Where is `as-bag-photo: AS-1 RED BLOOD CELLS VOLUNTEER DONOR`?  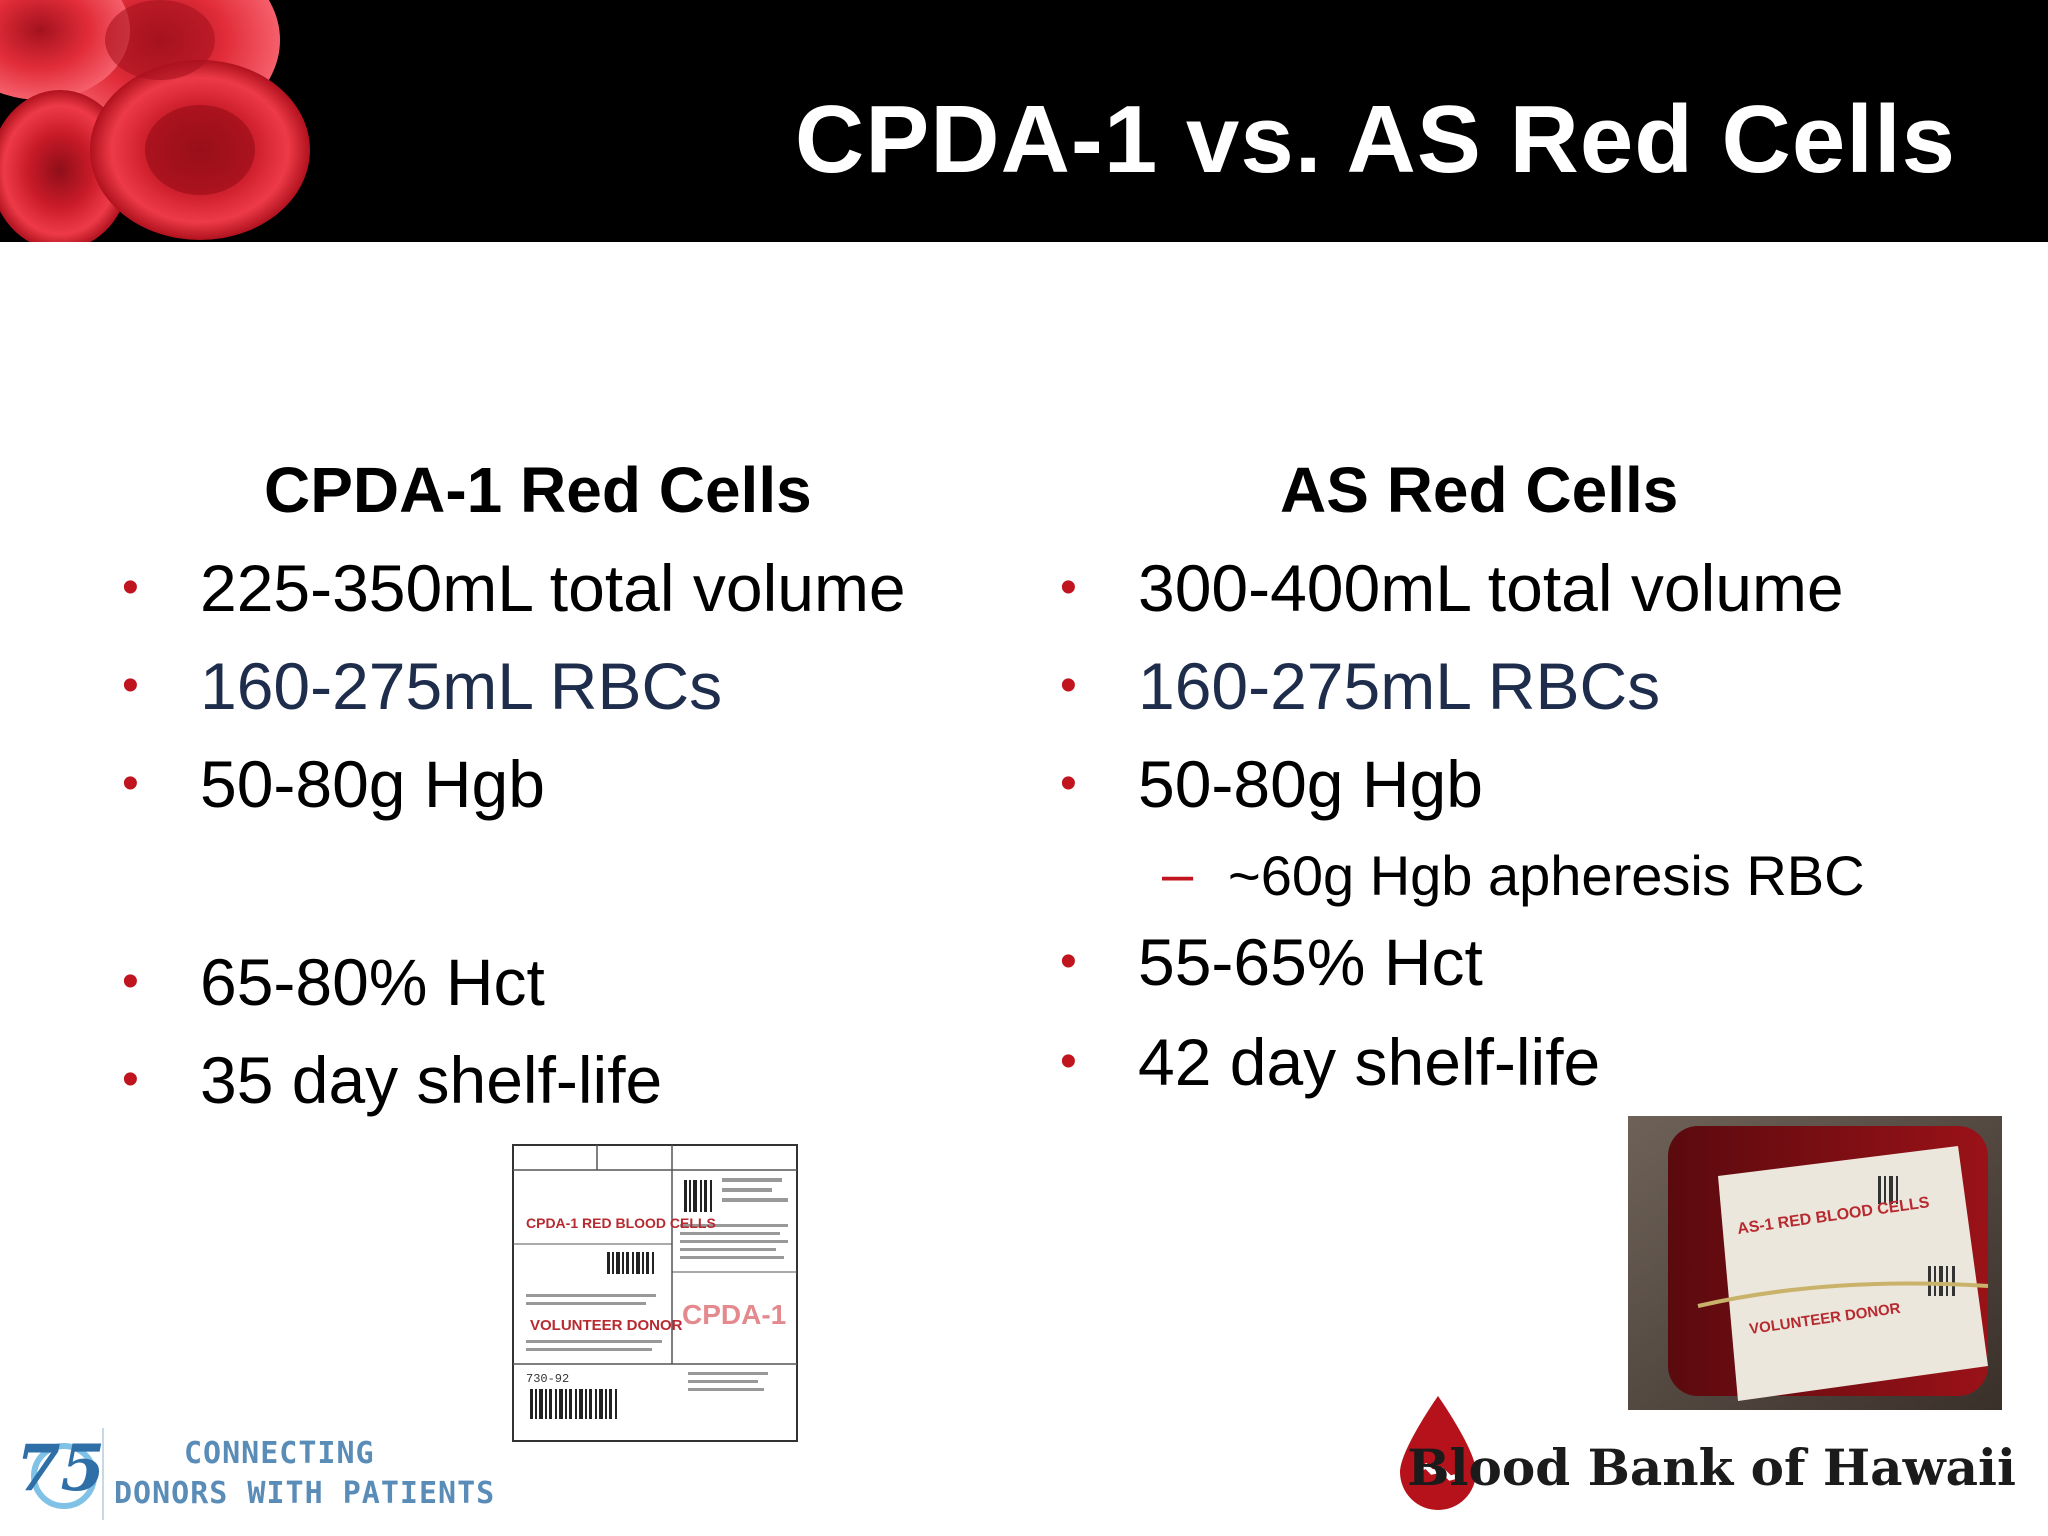
as-bag-photo: AS-1 RED BLOOD CELLS VOLUNTEER DONOR is located at coordinates (1815, 1263).